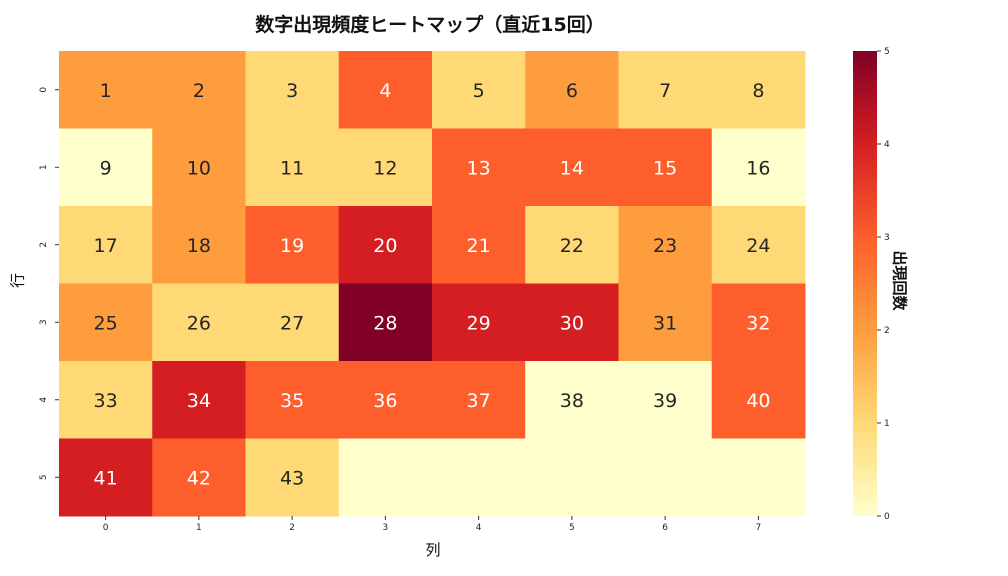 The width and height of the screenshot is (1008, 576). I want to click on cell-label: 30, so click(572, 323).